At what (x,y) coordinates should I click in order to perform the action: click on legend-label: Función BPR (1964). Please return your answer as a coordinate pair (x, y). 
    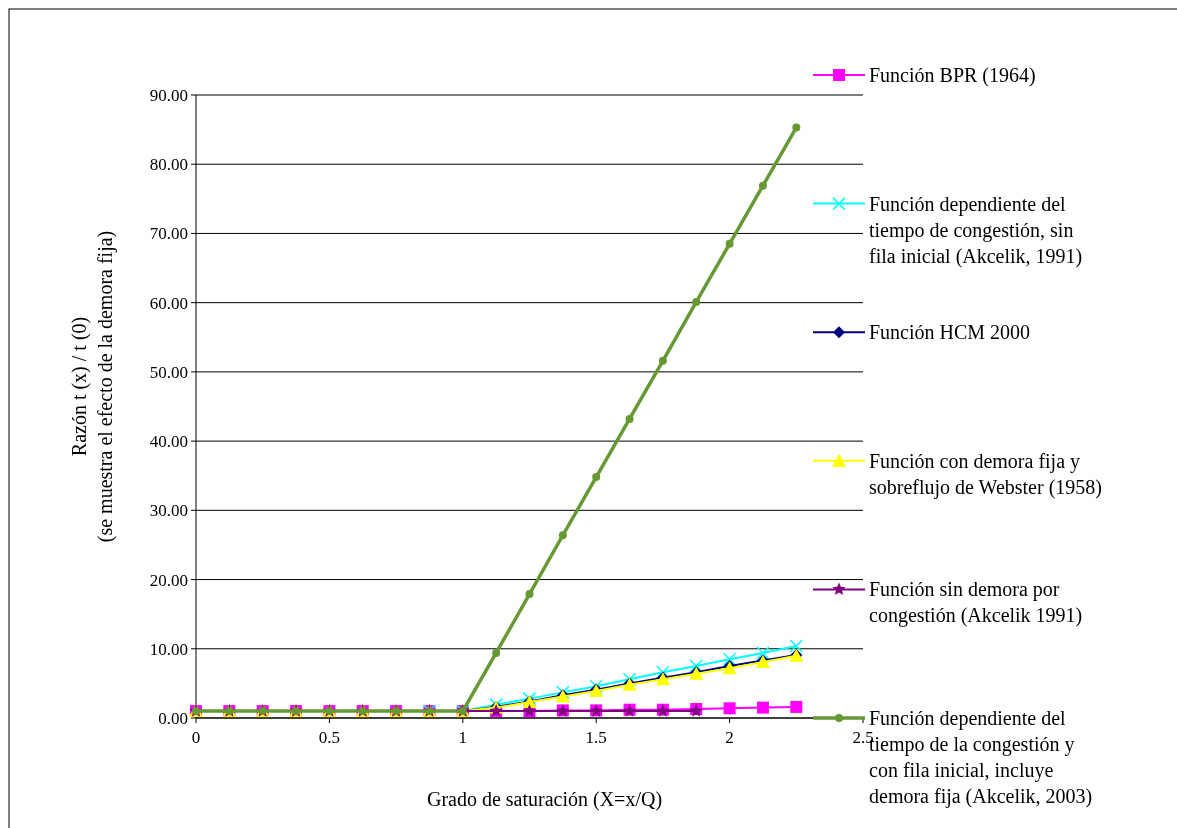
    Looking at the image, I should click on (952, 75).